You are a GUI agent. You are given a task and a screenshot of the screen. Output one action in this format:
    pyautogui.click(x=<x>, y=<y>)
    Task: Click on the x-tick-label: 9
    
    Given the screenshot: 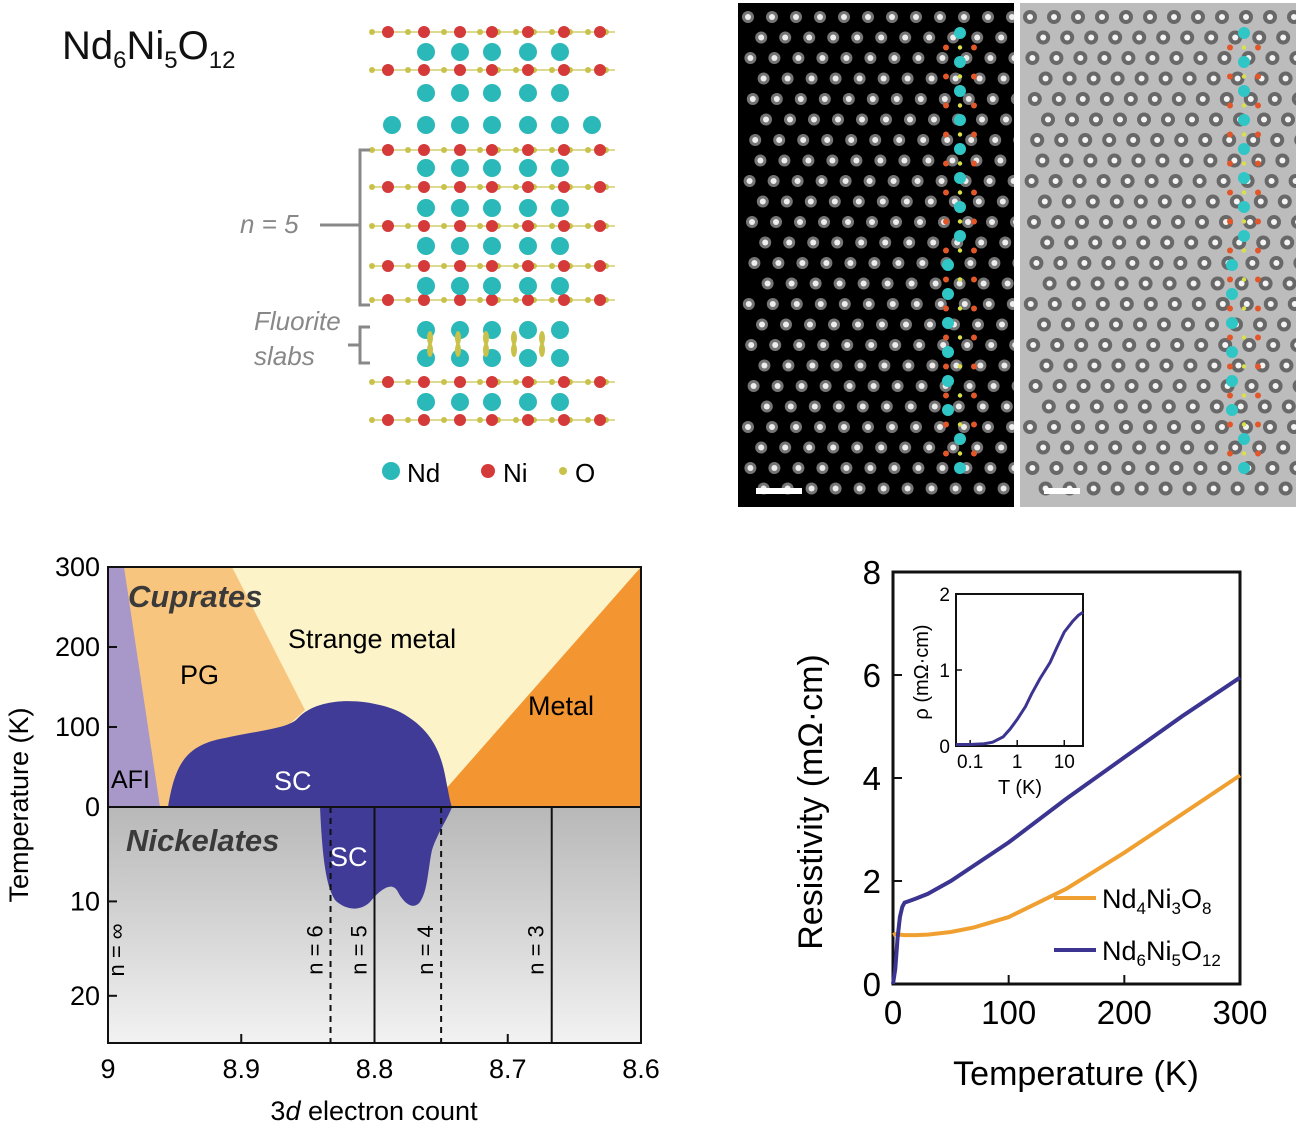 What is the action you would take?
    pyautogui.click(x=107, y=1069)
    